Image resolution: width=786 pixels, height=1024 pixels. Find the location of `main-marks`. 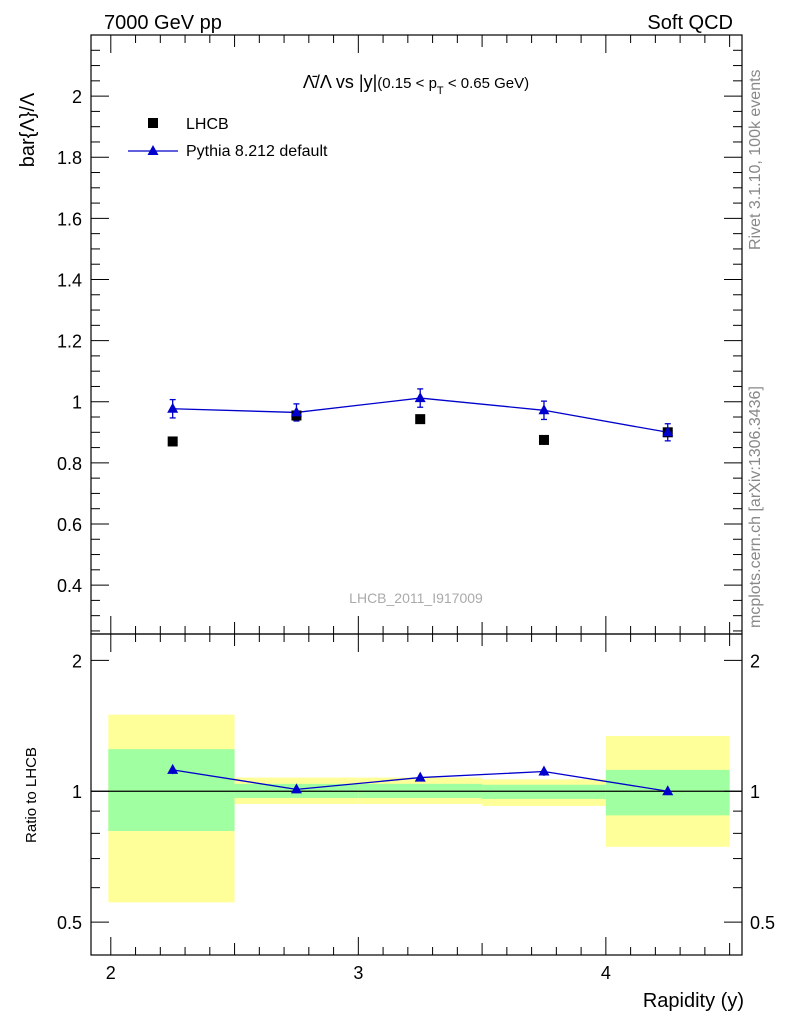

main-marks is located at coordinates (420, 417).